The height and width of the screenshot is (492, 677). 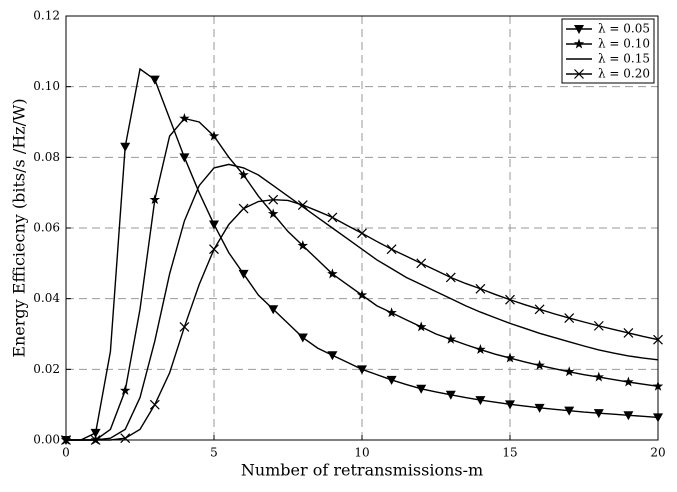 I want to click on y-axis-label: Energy Efficiecny (bits/s /Hz/W), so click(x=19, y=227).